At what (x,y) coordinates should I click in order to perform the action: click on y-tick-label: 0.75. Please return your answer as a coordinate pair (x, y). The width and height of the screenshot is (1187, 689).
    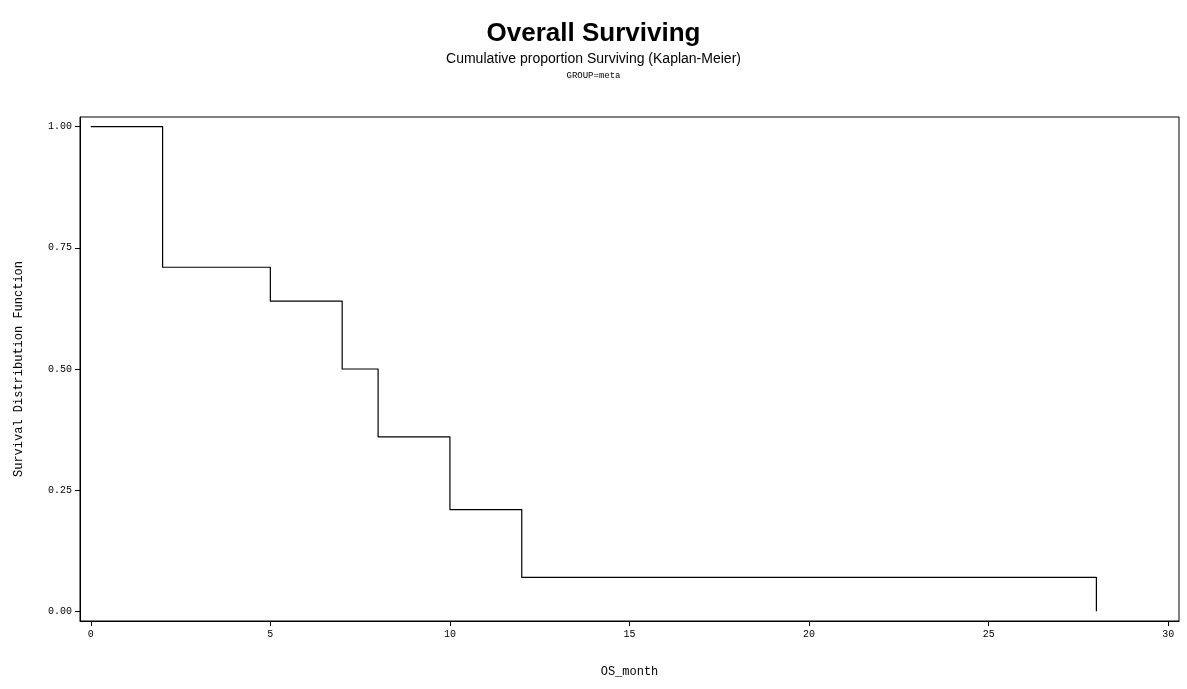
    Looking at the image, I should click on (59, 248).